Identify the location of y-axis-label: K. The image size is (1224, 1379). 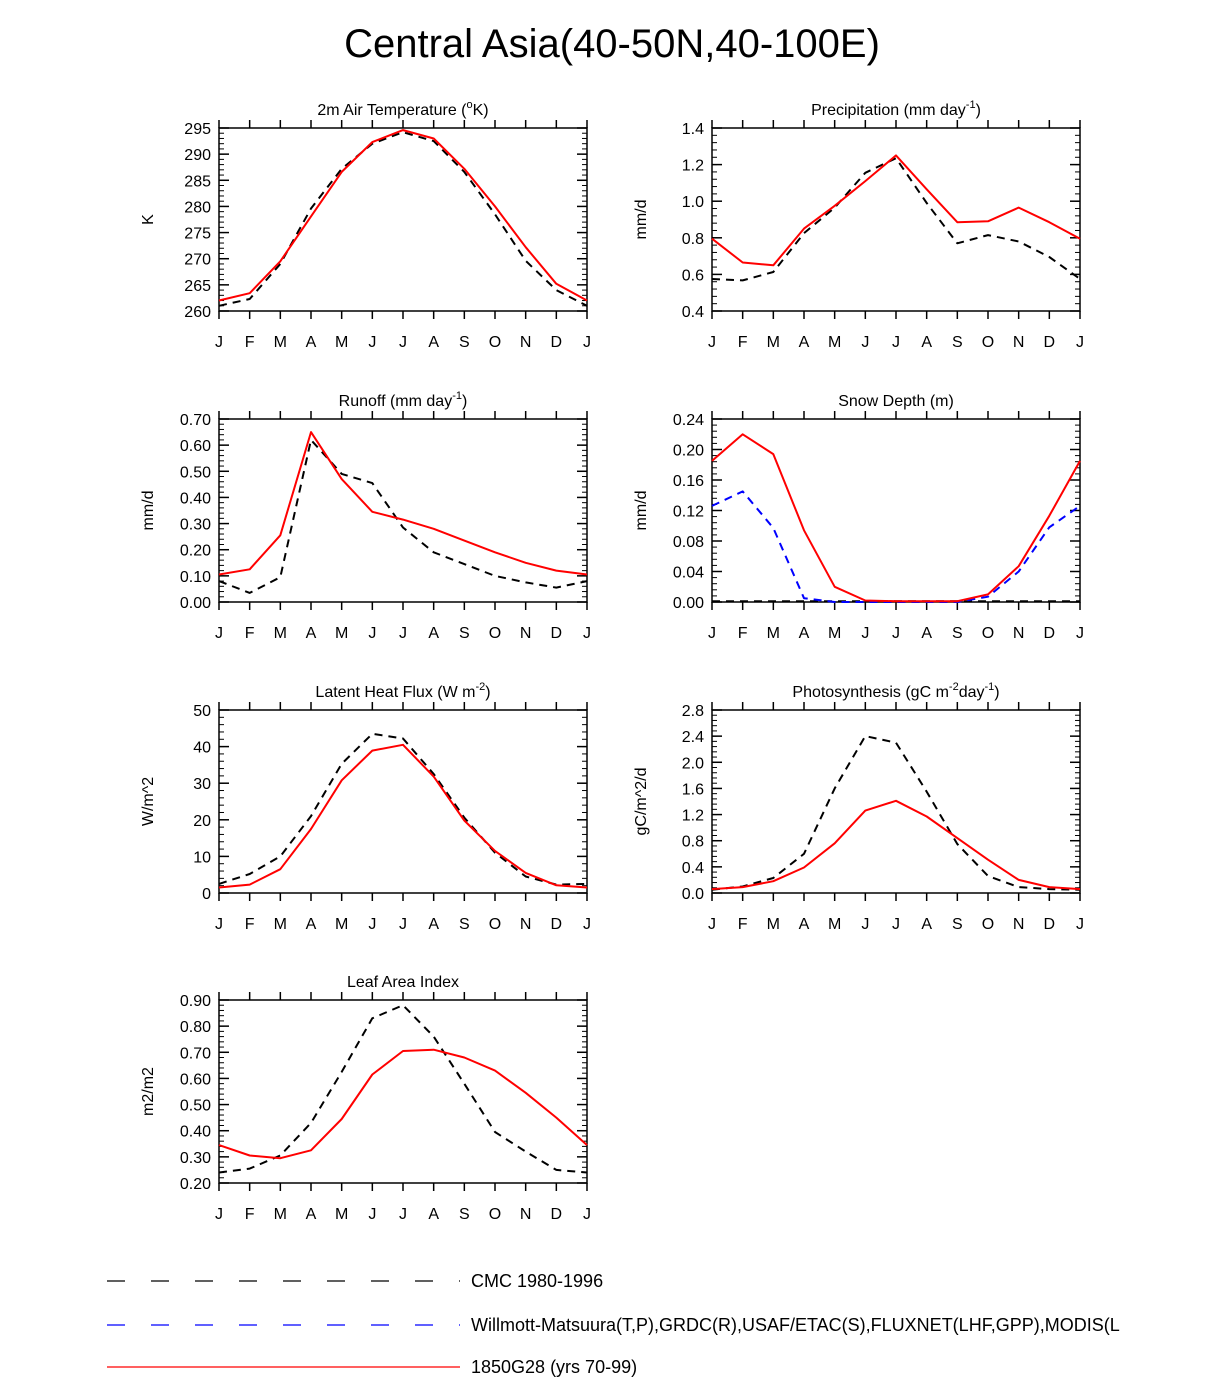
(148, 219).